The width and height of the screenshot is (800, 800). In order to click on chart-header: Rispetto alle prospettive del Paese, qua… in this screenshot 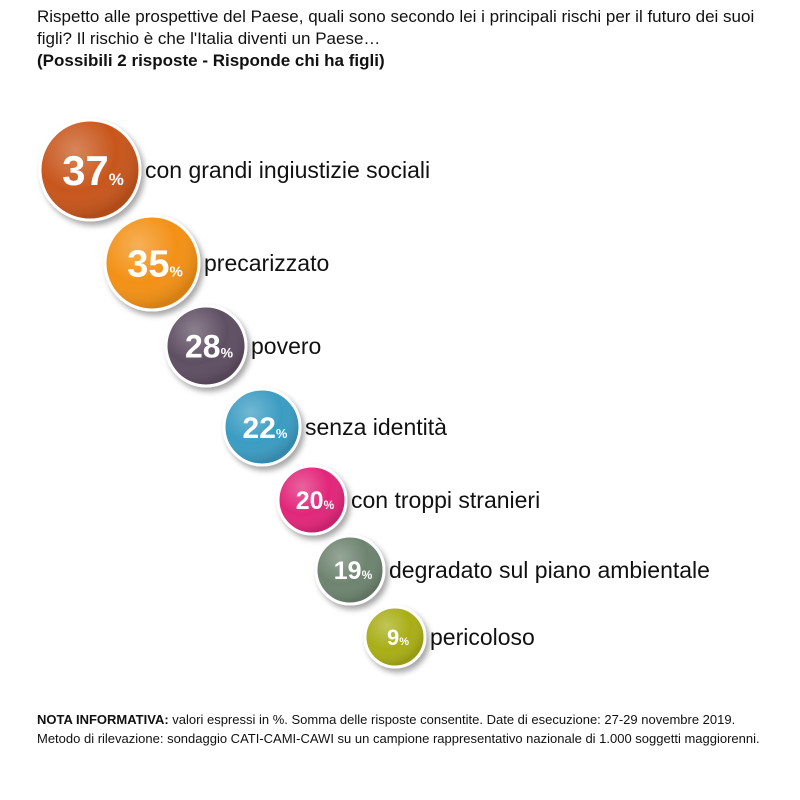, I will do `click(407, 39)`.